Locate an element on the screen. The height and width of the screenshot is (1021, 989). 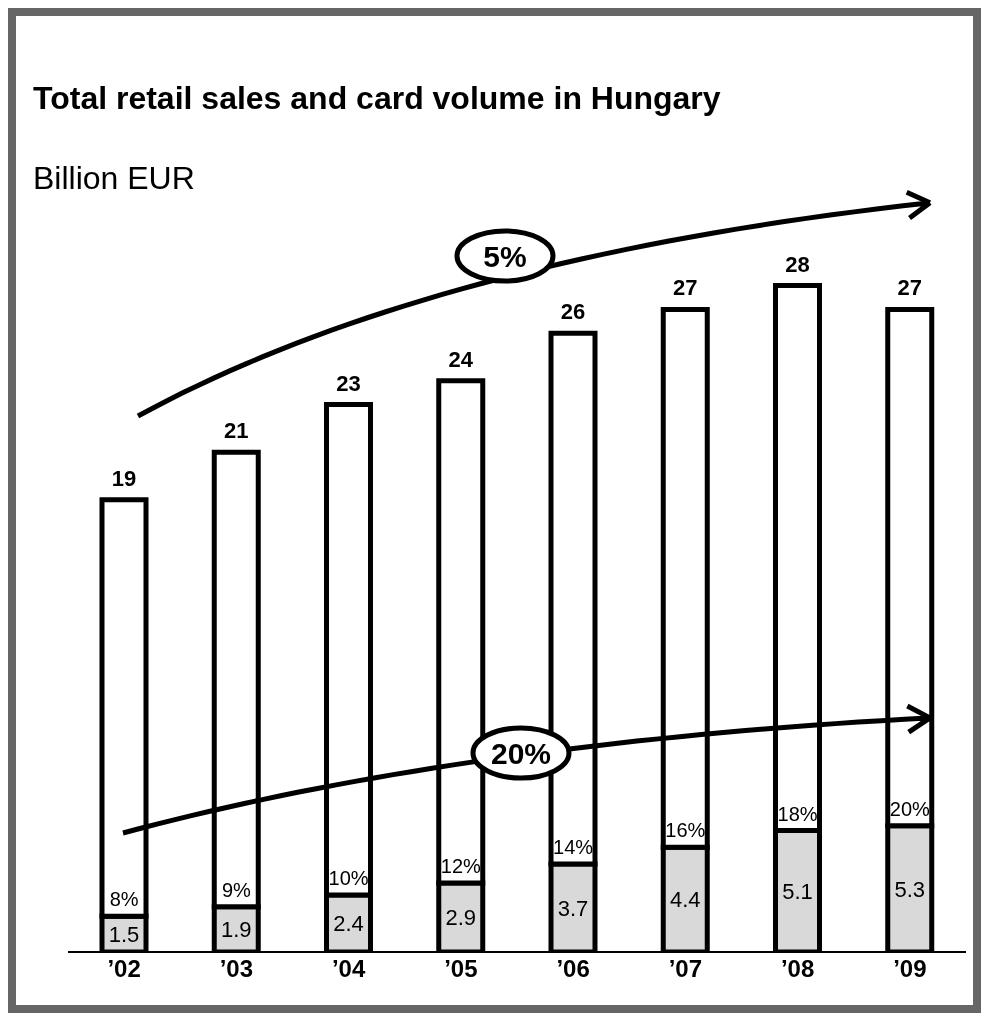
x-tick-label: ’02 is located at coordinates (124, 969).